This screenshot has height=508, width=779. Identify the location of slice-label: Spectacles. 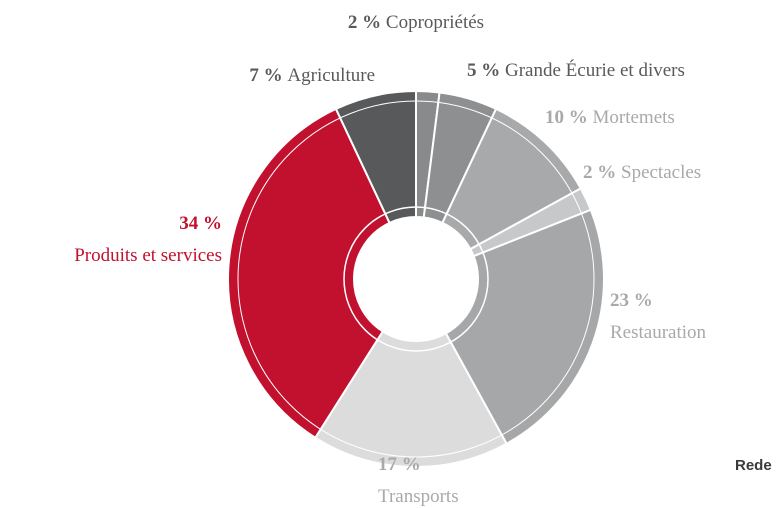
(661, 172).